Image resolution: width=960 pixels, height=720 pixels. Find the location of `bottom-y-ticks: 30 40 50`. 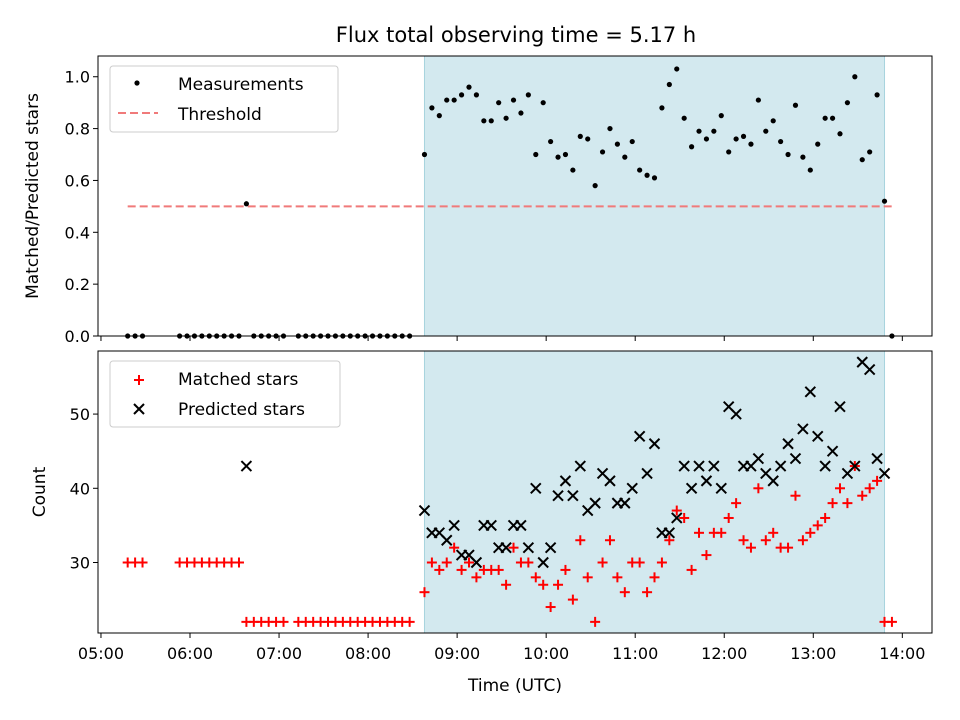

bottom-y-ticks: 30 40 50 is located at coordinates (84, 489).